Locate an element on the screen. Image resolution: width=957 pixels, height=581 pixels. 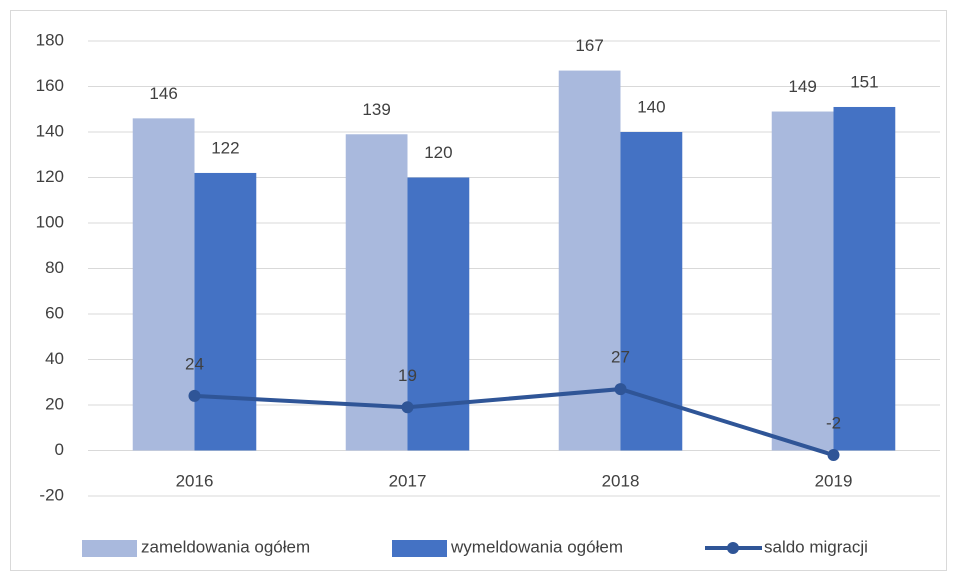
y-tick-label: 60 is located at coordinates (54, 312).